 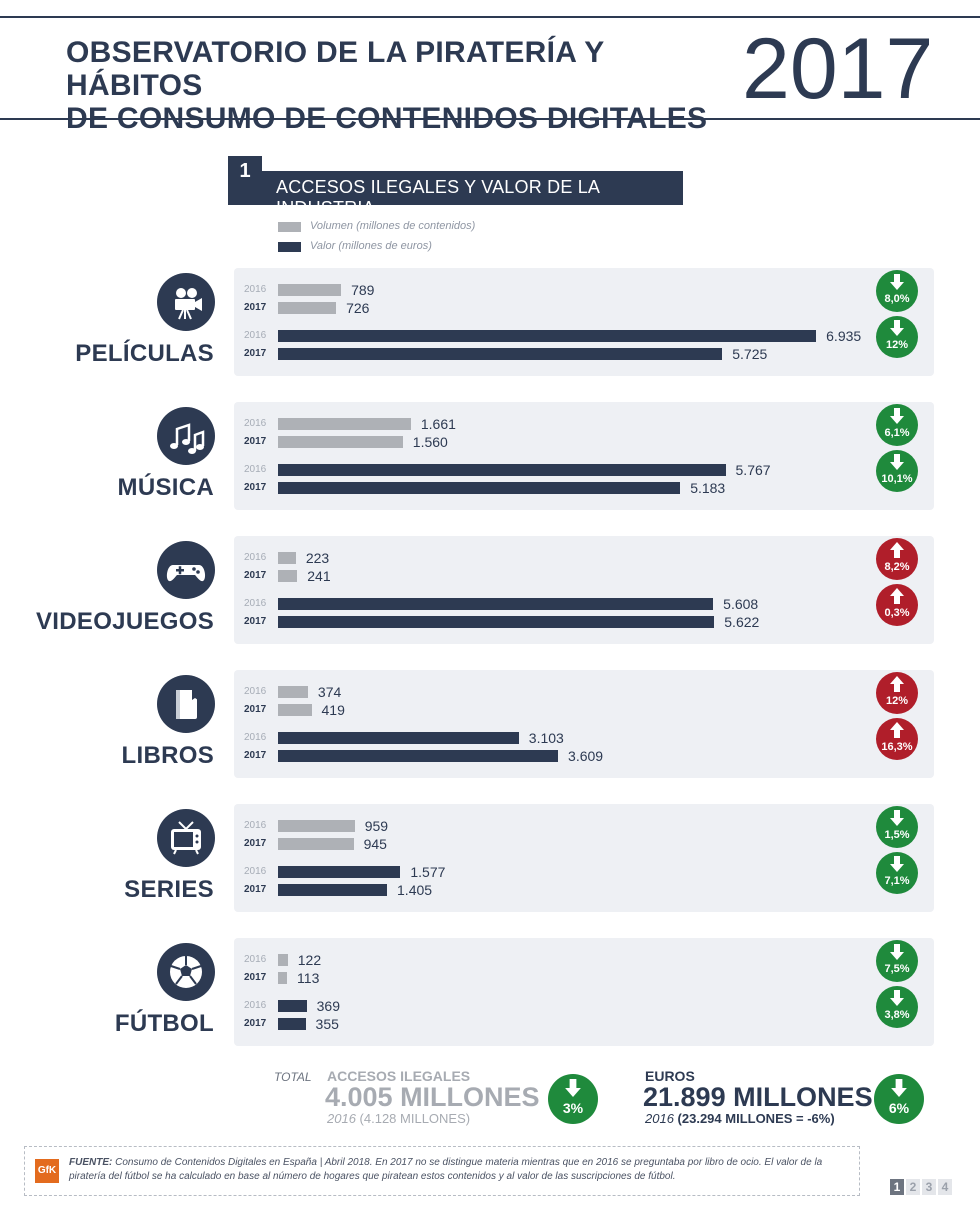 What do you see at coordinates (756, 1118) in the screenshot?
I see `total-euros-prev-value: (23.294 MILLONES = -6%)` at bounding box center [756, 1118].